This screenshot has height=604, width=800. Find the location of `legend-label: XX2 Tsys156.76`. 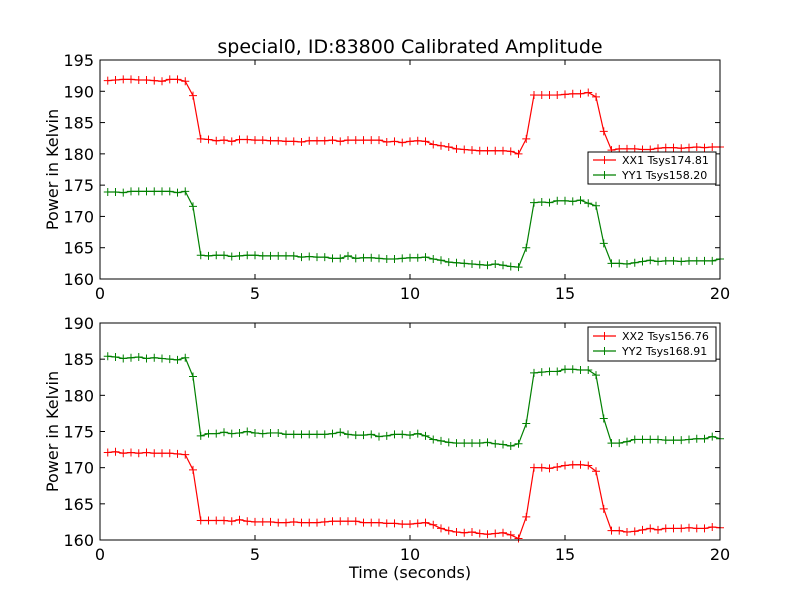

legend-label: XX2 Tsys156.76 is located at coordinates (665, 336).